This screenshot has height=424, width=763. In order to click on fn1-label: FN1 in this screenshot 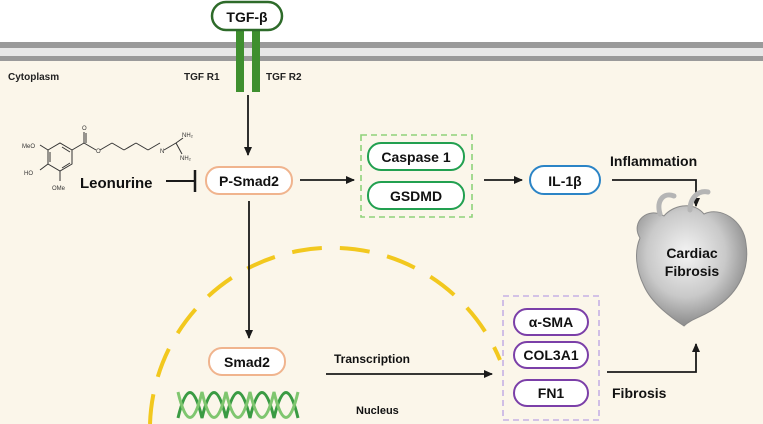, I will do `click(551, 393)`.